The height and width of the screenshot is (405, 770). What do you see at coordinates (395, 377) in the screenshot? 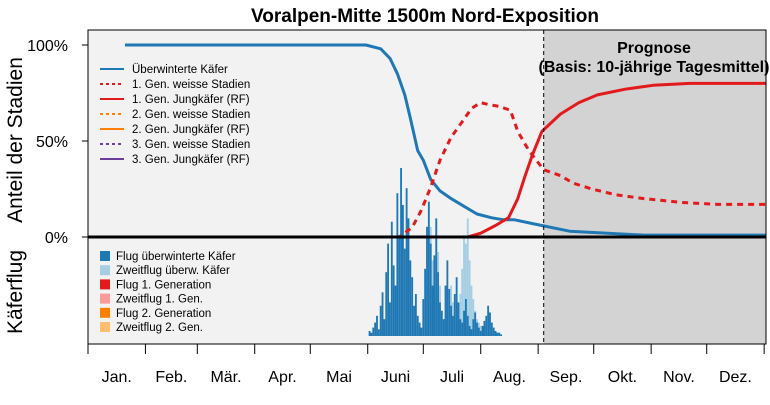
I see `month-label: Juni` at bounding box center [395, 377].